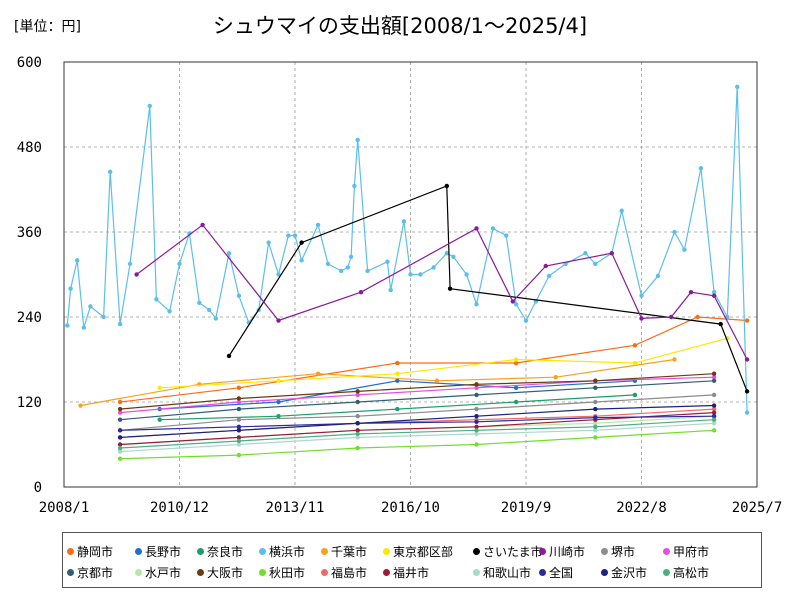 This screenshot has height=600, width=800. What do you see at coordinates (344, 551) in the screenshot?
I see `legend-item: 千葉市` at bounding box center [344, 551].